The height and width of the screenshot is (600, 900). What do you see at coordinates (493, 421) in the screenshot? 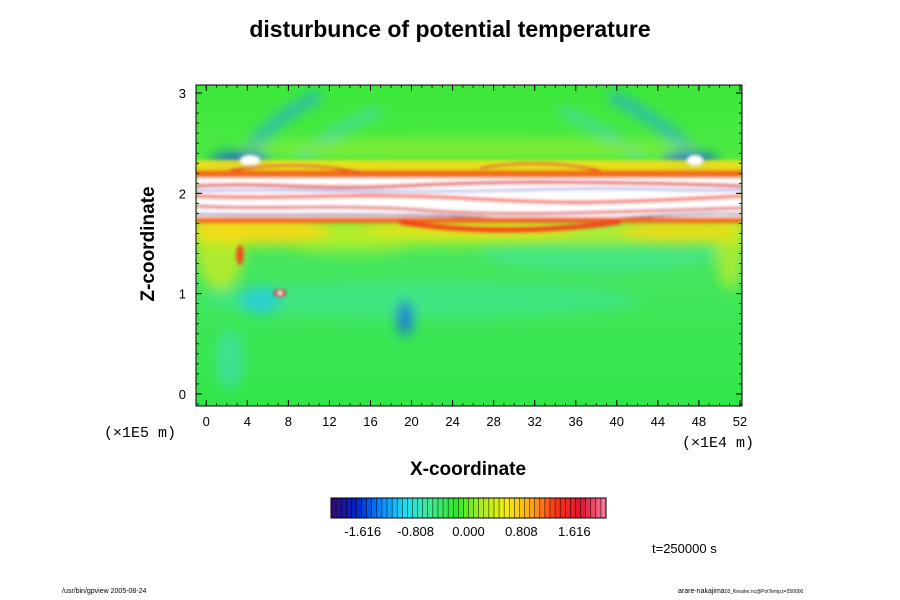
I see `x-tick-label: 28` at bounding box center [493, 421].